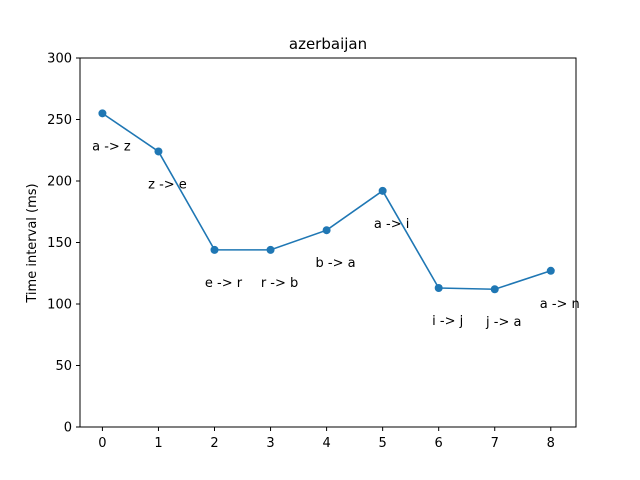  What do you see at coordinates (447, 321) in the screenshot?
I see `point-label: i -> j` at bounding box center [447, 321].